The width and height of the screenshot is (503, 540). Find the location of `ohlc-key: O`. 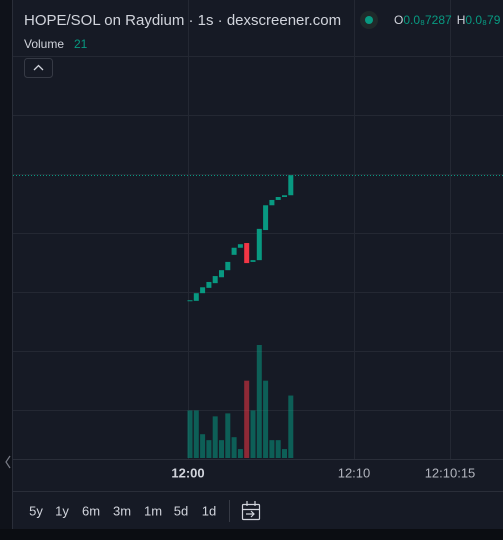

ohlc-key: O is located at coordinates (398, 20).